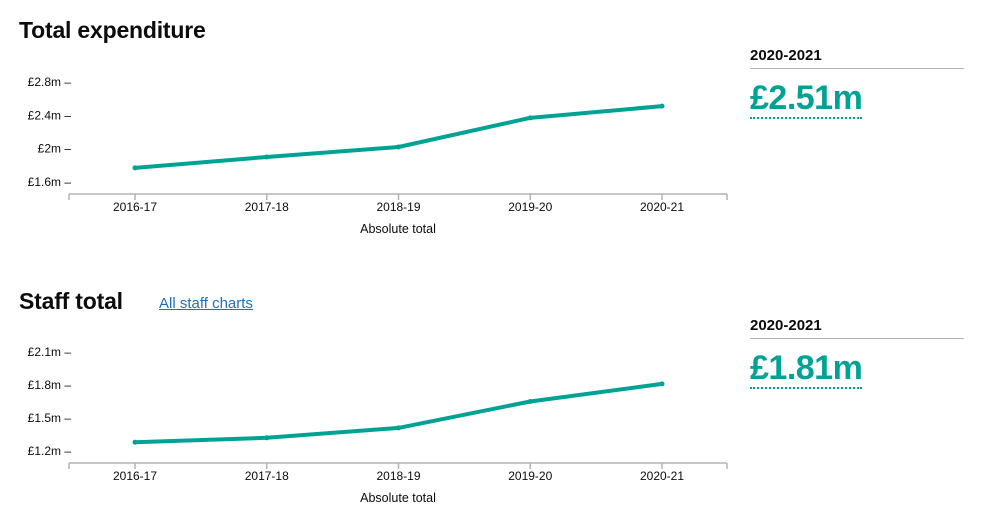 This screenshot has height=521, width=1005. I want to click on y-tick-label: £1.5m –, so click(50, 418).